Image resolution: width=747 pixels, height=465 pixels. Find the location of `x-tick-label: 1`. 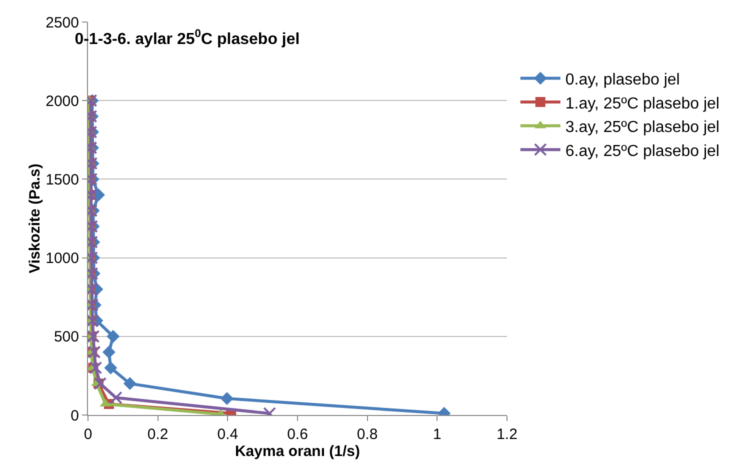

x-tick-label: 1 is located at coordinates (437, 434).